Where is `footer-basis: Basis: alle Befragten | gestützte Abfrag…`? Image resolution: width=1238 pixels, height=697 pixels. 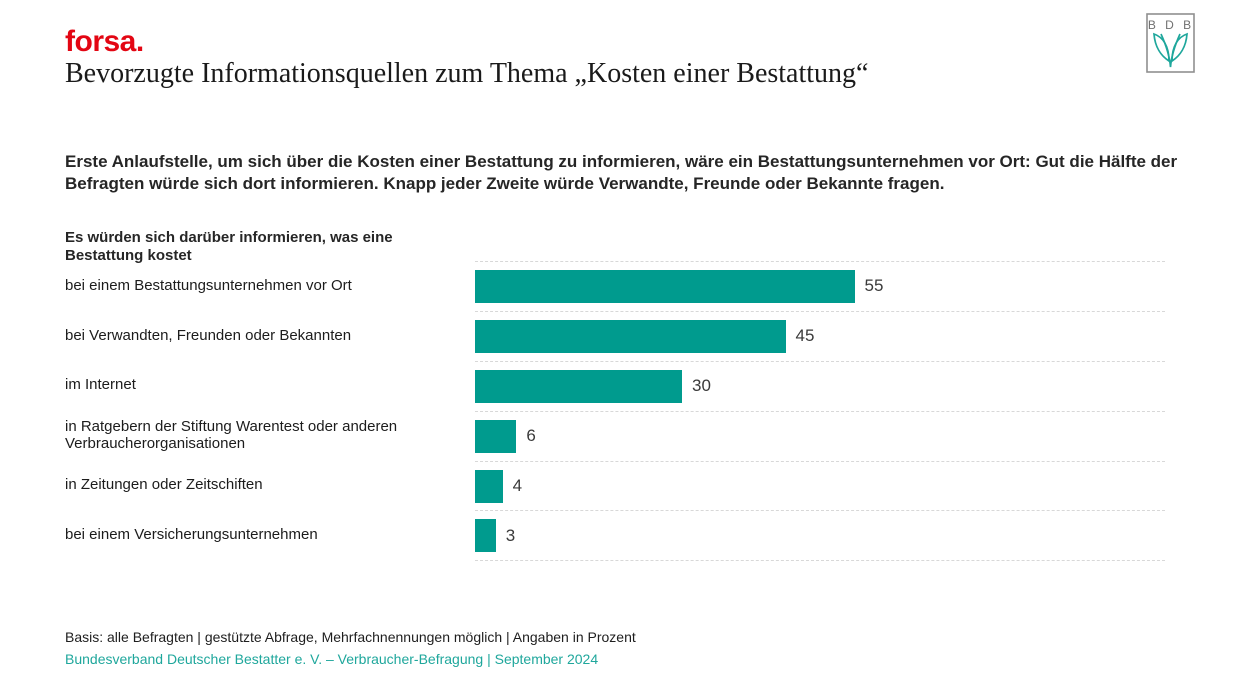 footer-basis: Basis: alle Befragten | gestützte Abfrag… is located at coordinates (350, 637).